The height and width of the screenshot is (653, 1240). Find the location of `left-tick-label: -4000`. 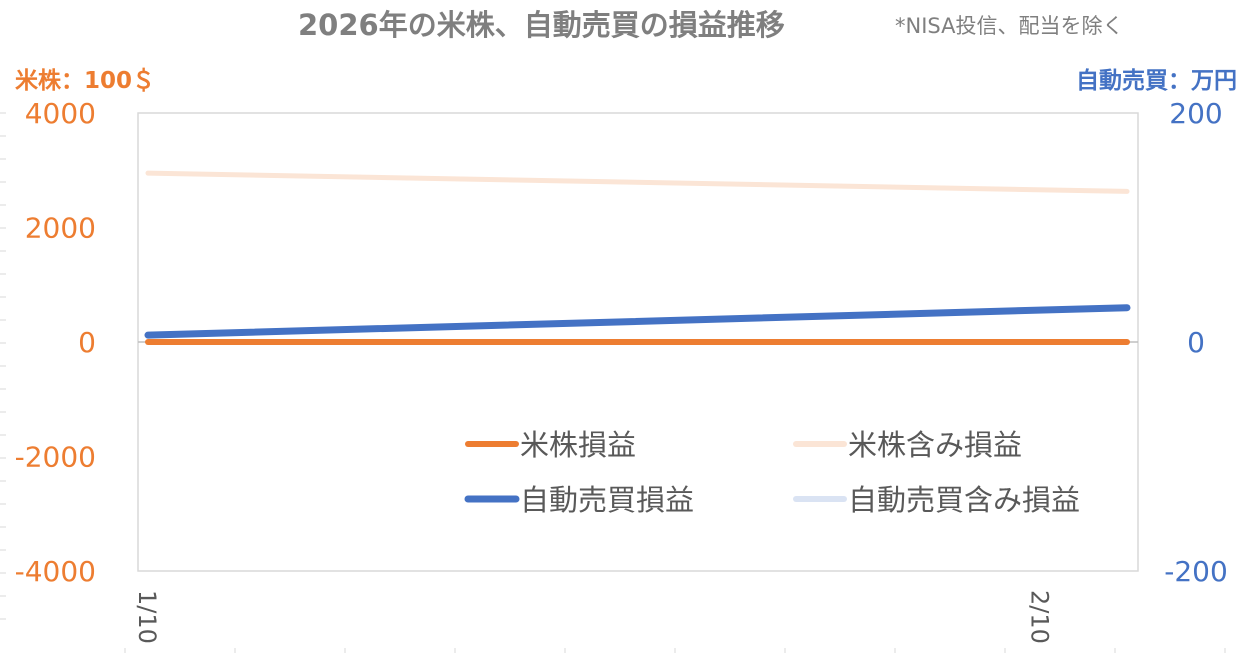

left-tick-label: -4000 is located at coordinates (55, 571).